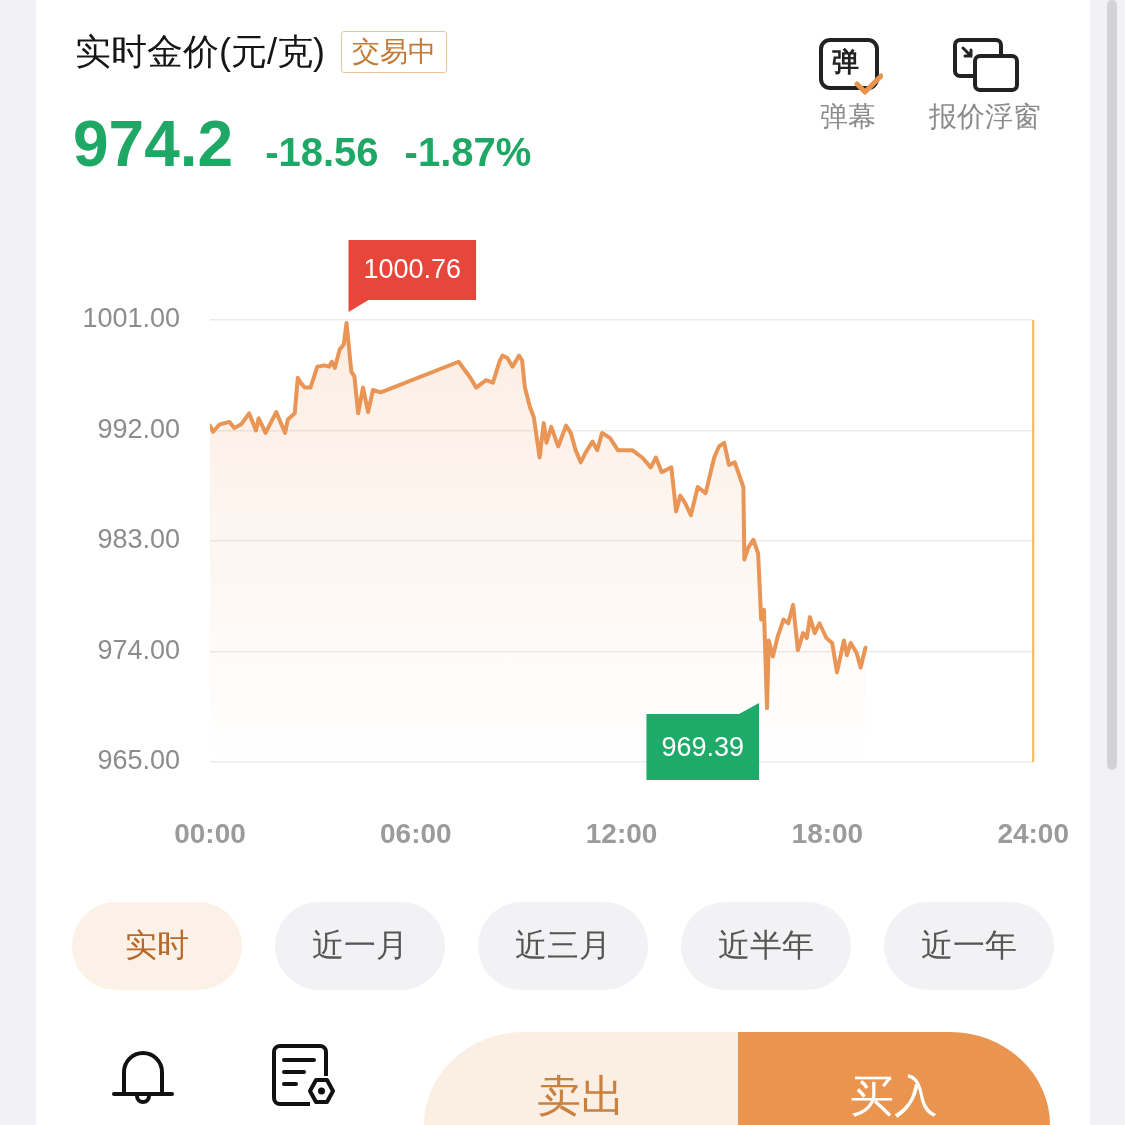 This screenshot has height=1125, width=1125. Describe the element at coordinates (138, 760) in the screenshot. I see `y-tick-label: 965.00` at that location.